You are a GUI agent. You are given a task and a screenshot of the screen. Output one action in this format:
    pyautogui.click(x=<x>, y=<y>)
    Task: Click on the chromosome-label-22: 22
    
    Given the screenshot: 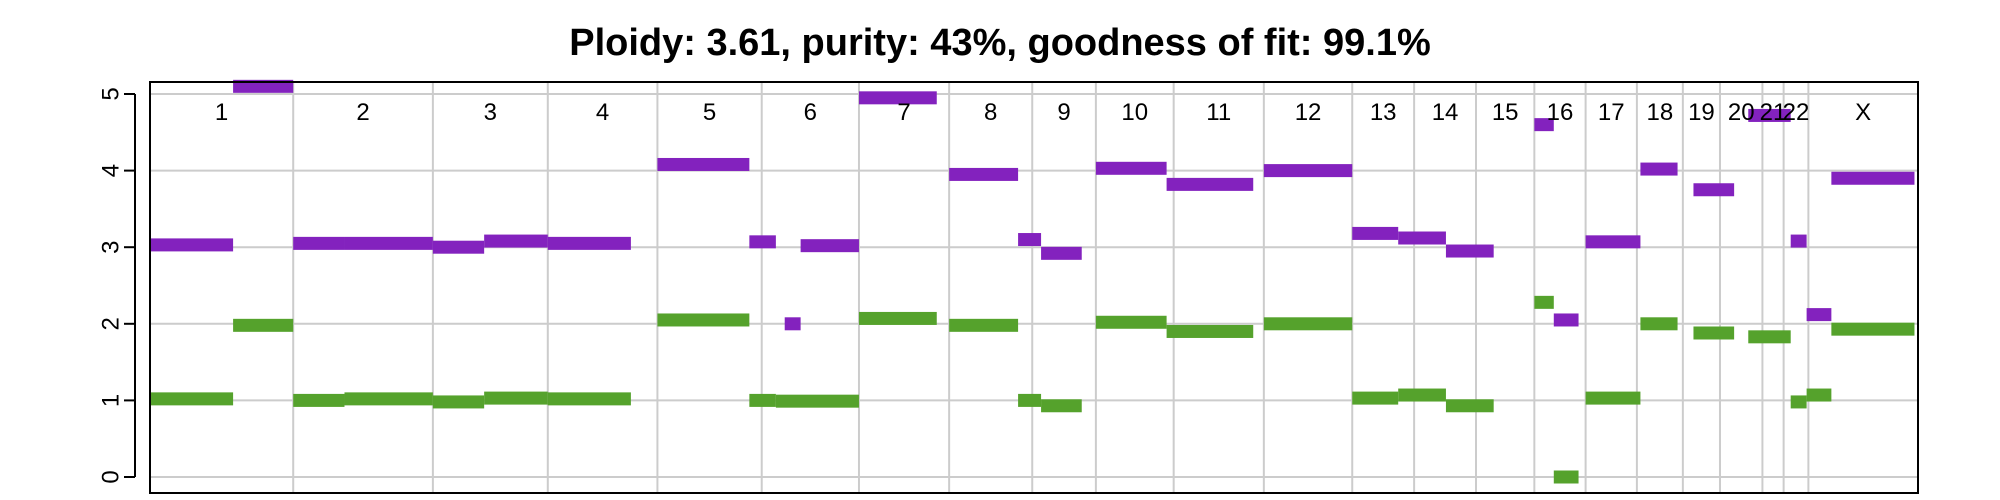 What is the action you would take?
    pyautogui.click(x=1796, y=112)
    